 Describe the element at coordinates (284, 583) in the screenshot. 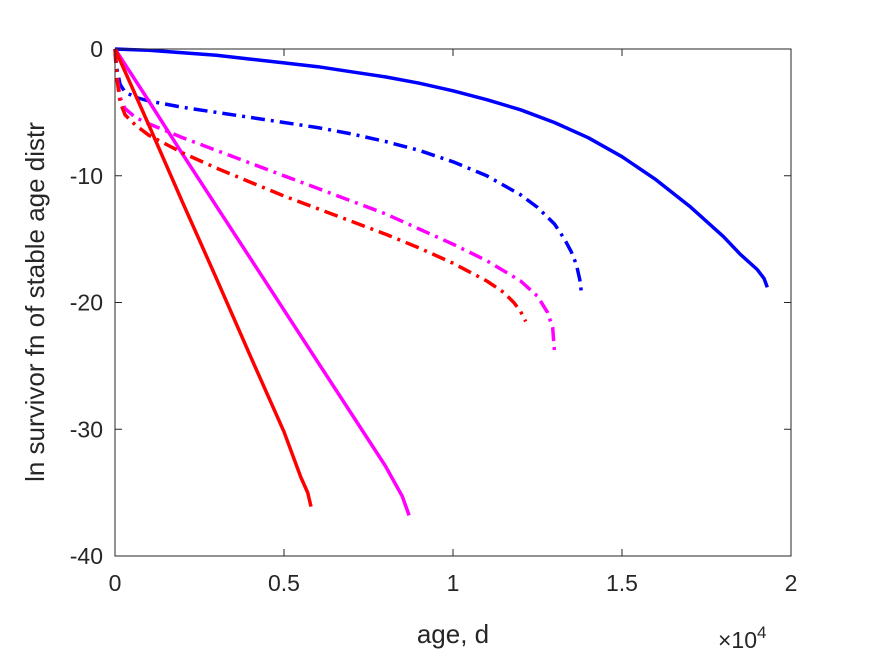

I see `x-tick-label: 0.5` at that location.